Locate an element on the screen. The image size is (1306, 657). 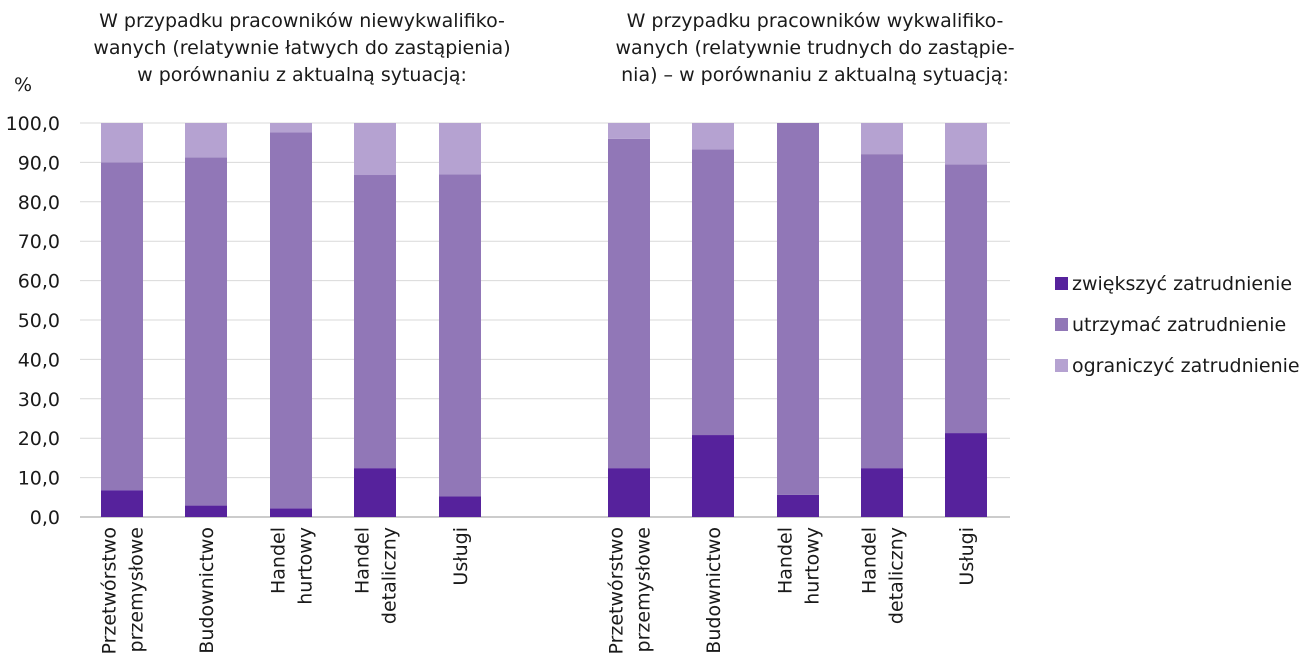
y-tick-label: 50,0 is located at coordinates (39, 321).